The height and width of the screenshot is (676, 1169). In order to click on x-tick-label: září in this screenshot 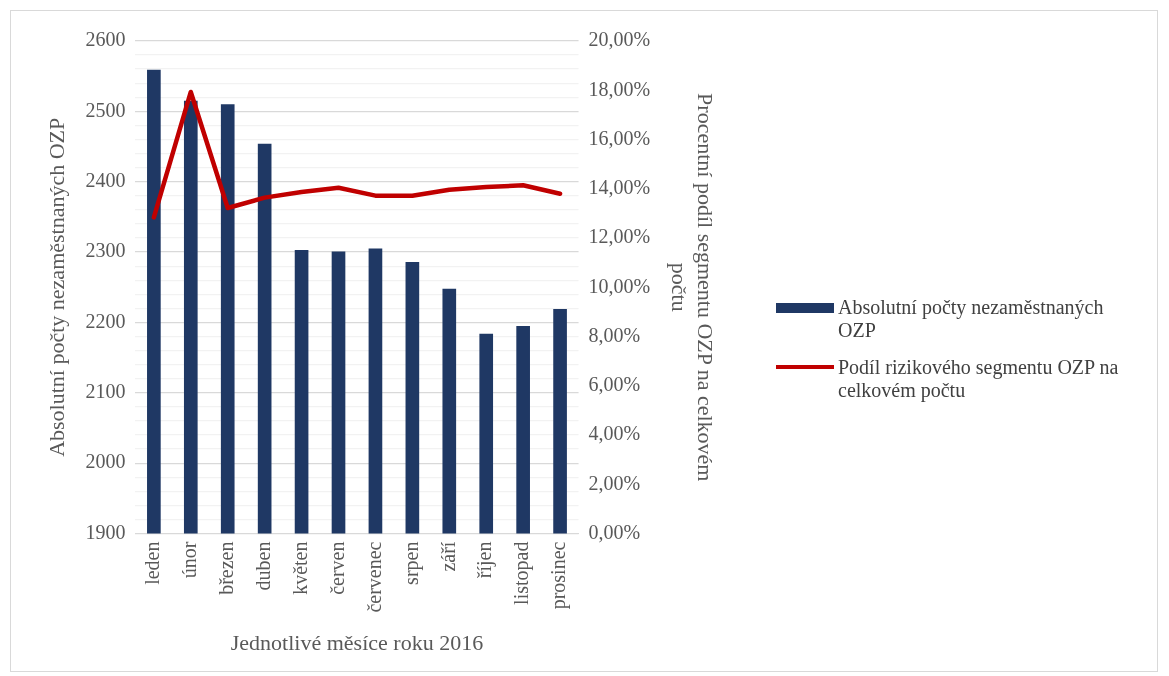, I will do `click(447, 556)`.